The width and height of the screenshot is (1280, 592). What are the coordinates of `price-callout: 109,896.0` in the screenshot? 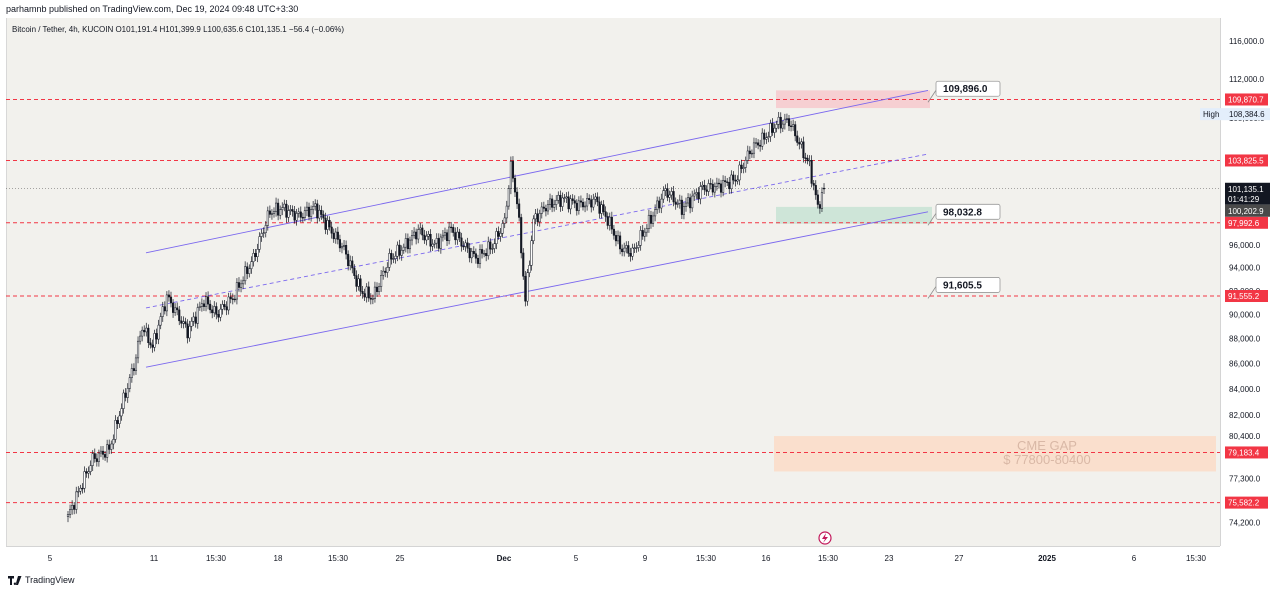 It's located at (964, 91).